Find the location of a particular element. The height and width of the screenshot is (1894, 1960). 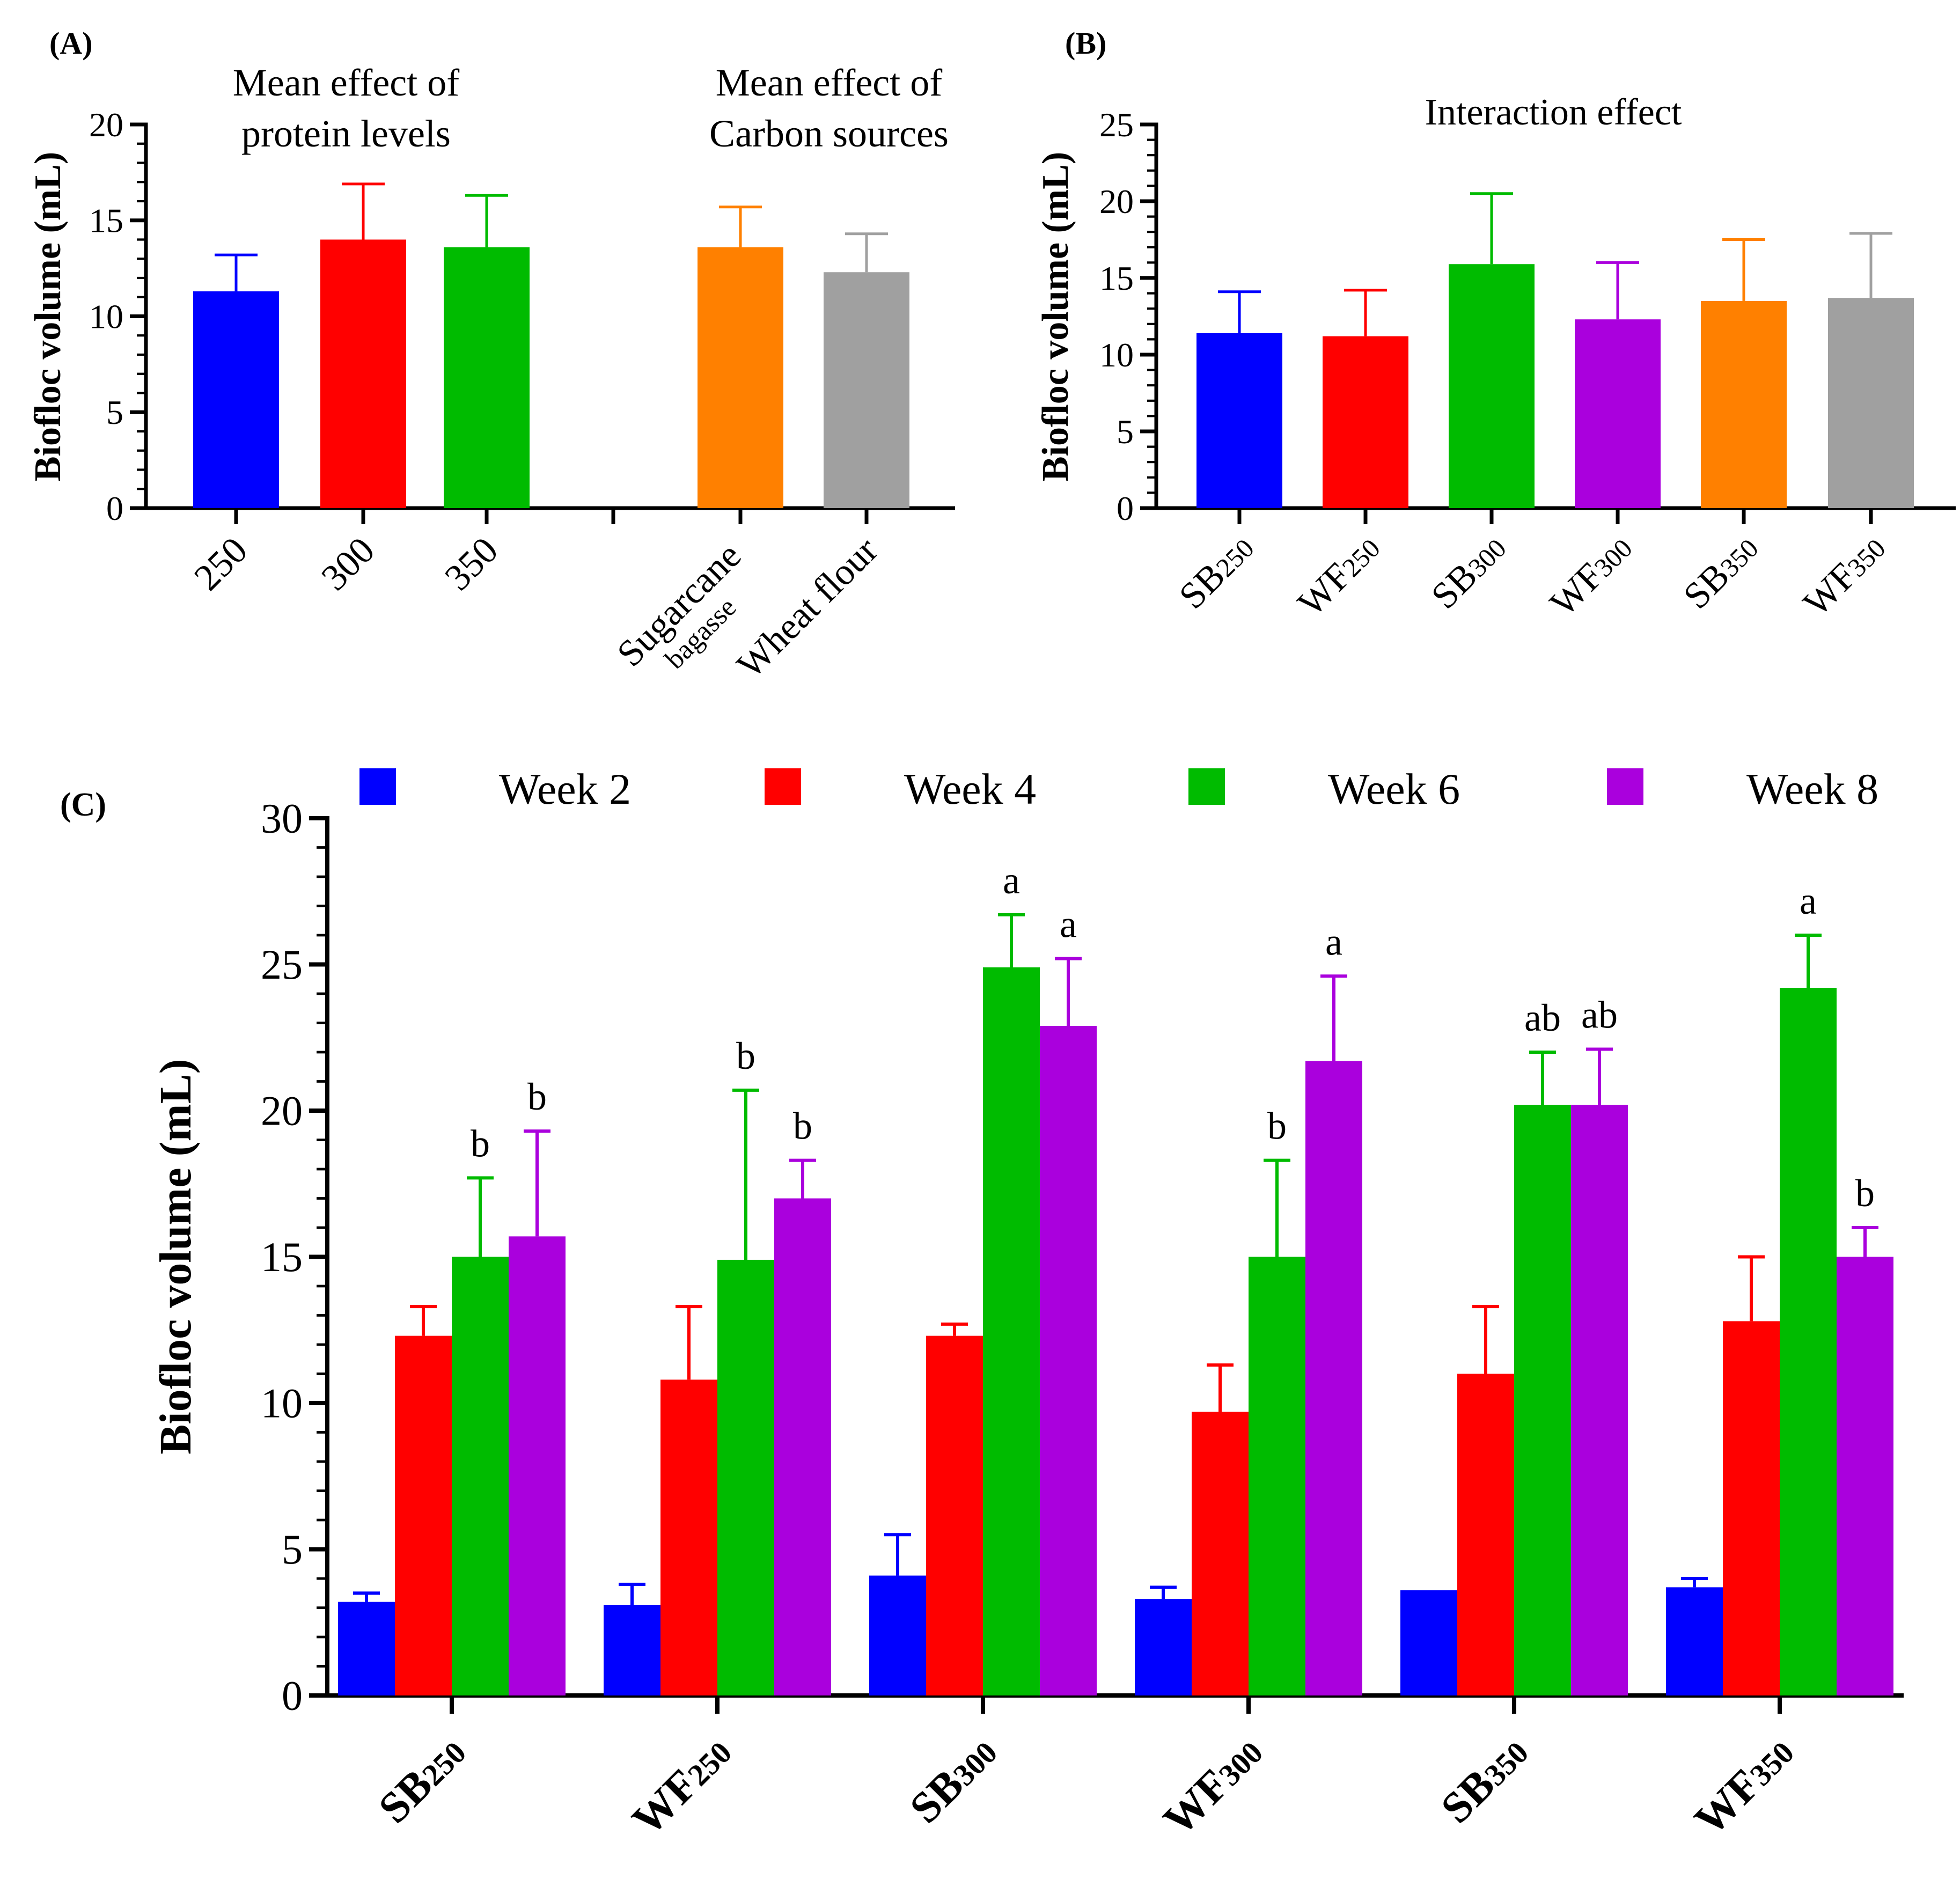

panel-label-b: (B) is located at coordinates (1085, 43).